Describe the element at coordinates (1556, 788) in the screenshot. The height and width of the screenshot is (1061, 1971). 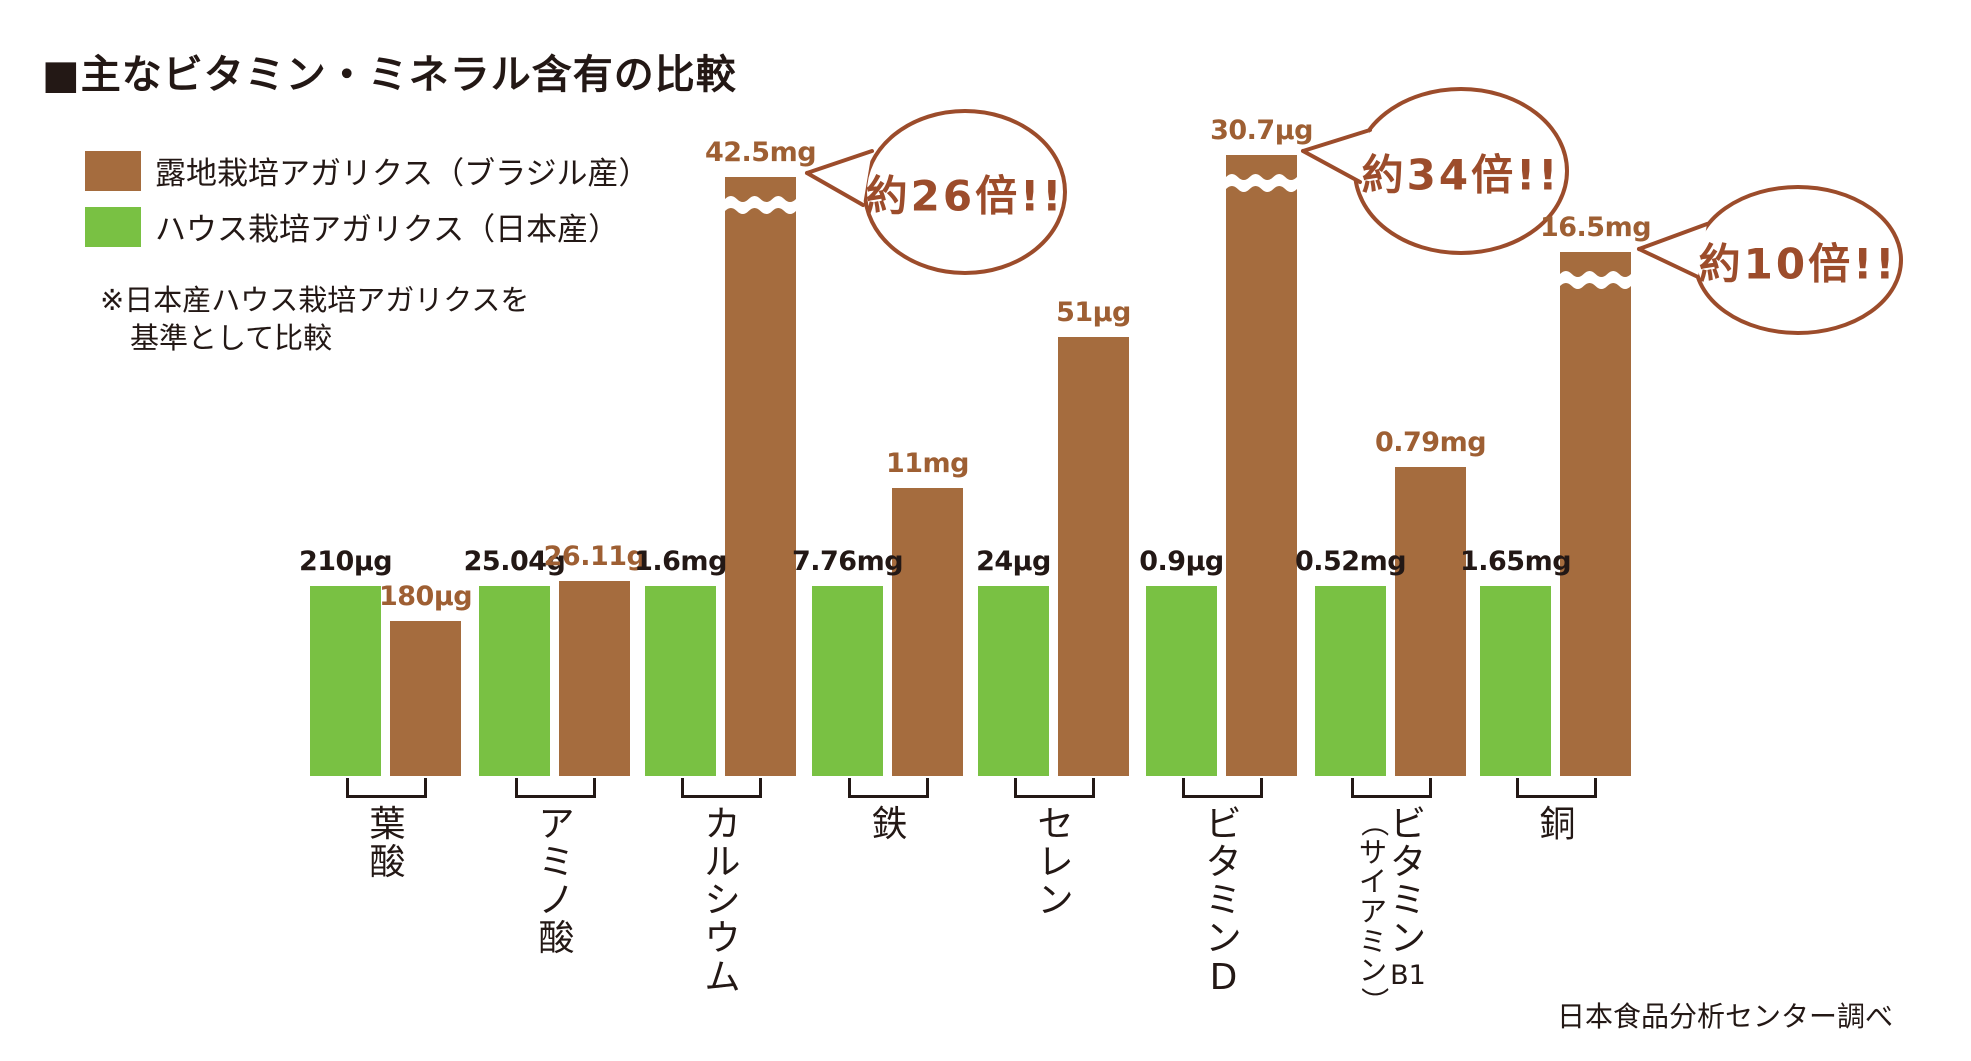
I see `category-bracket-copper` at that location.